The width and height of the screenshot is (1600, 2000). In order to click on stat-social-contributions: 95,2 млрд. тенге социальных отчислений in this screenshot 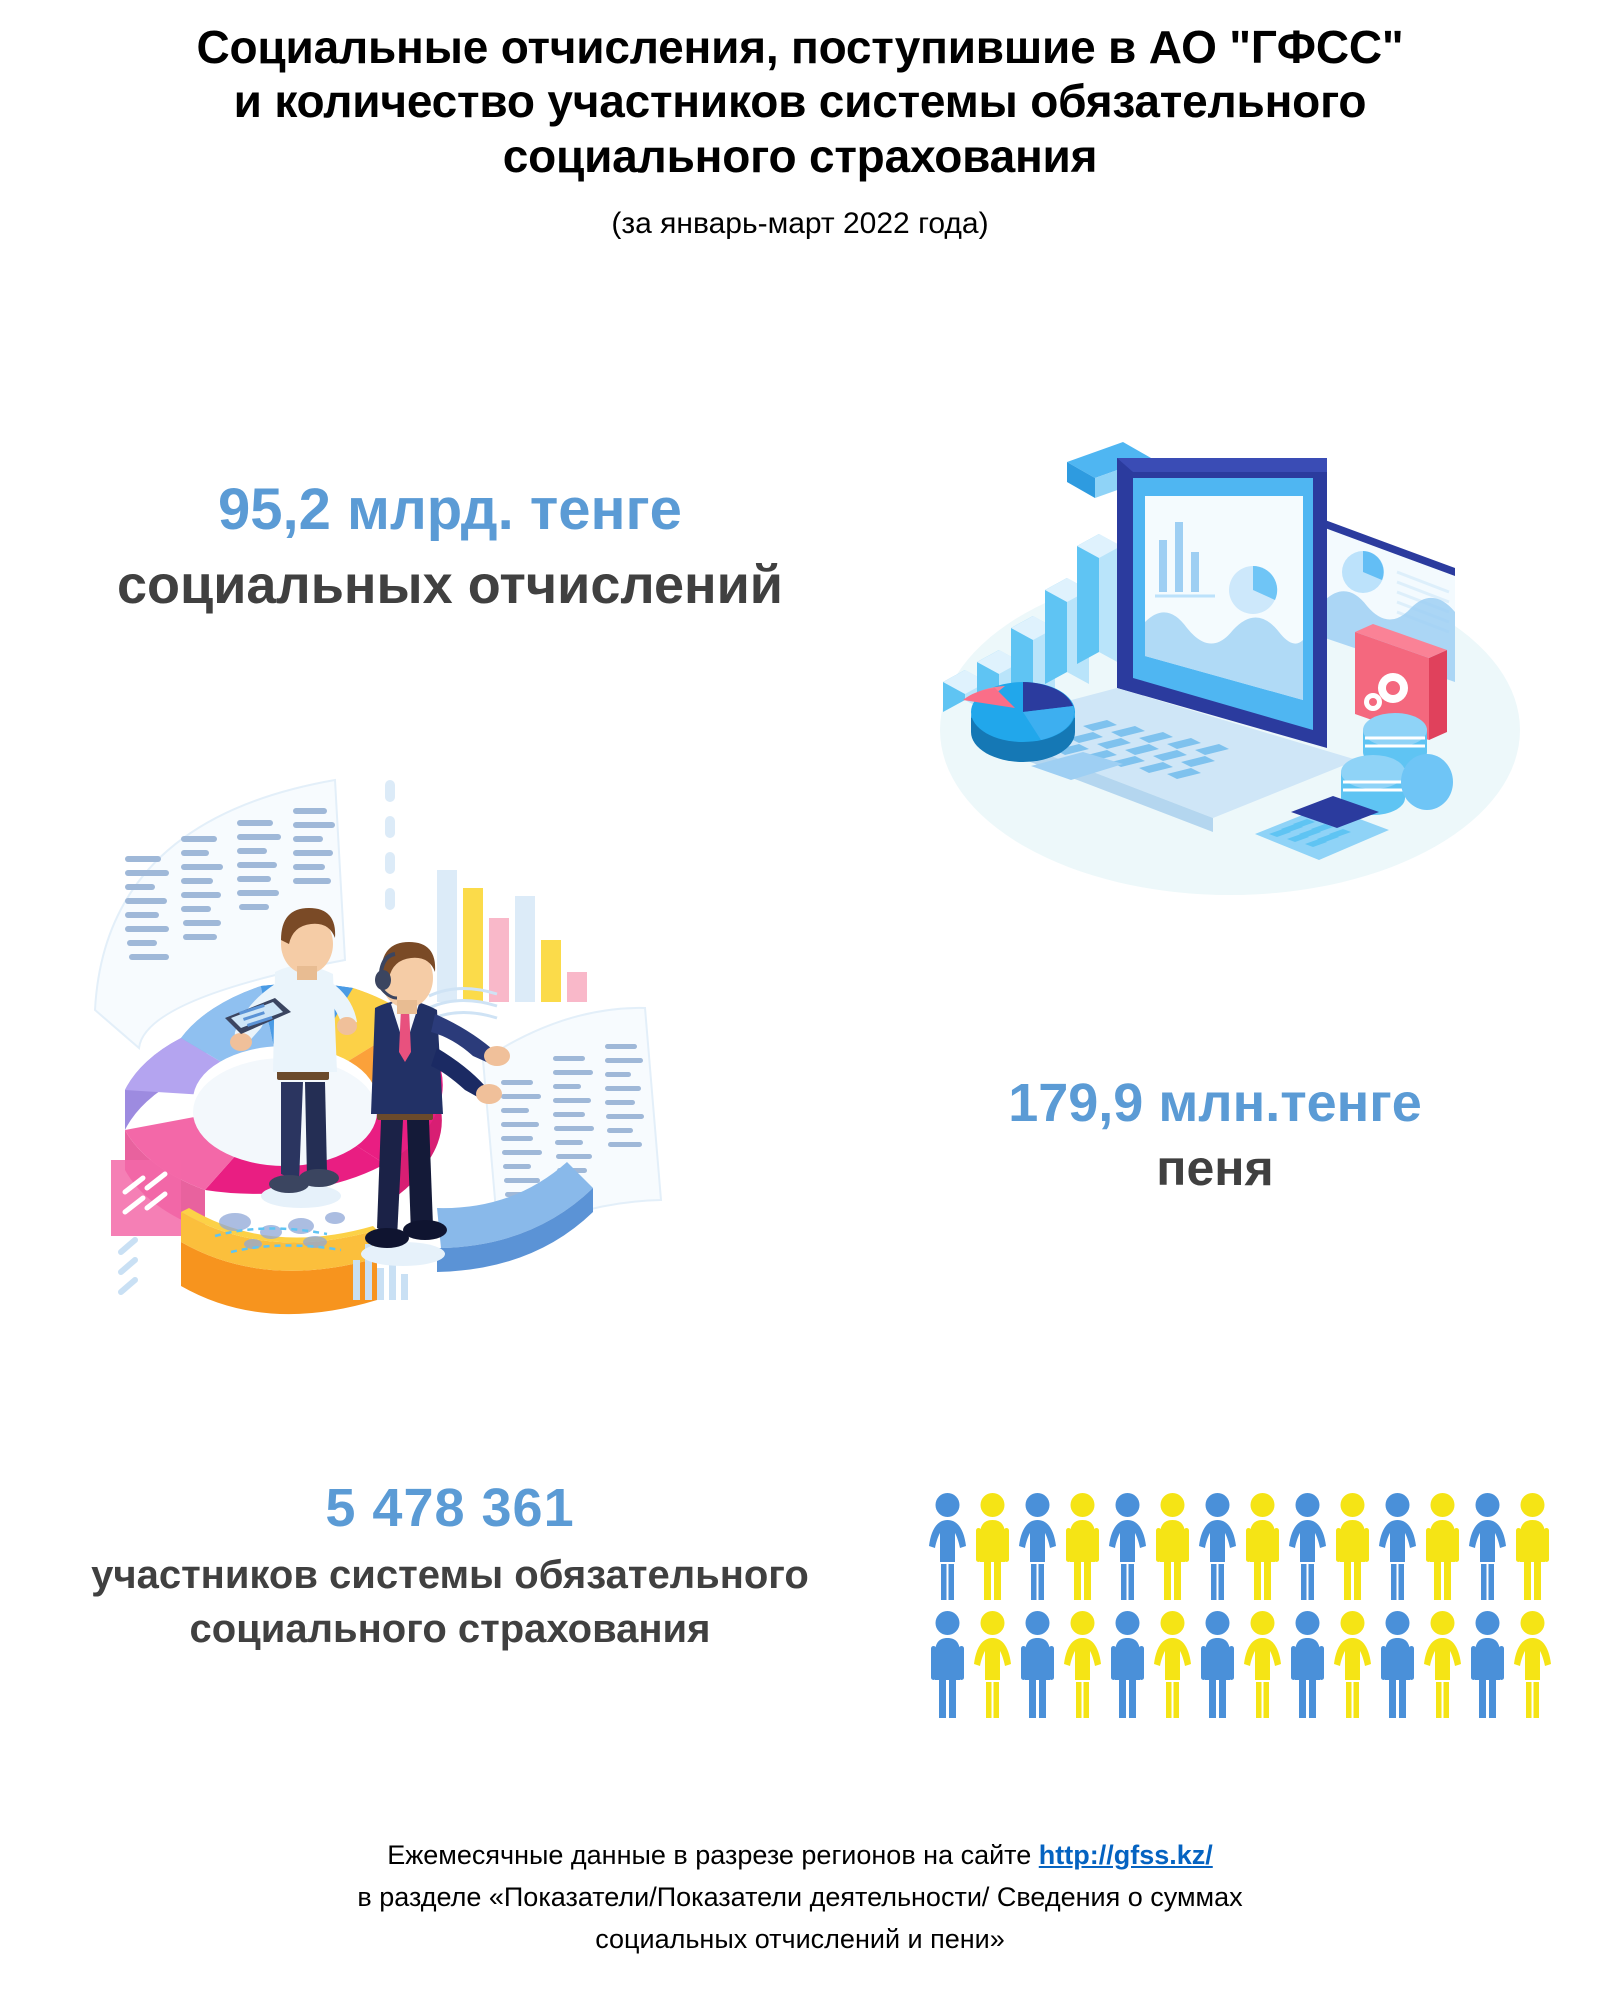, I will do `click(450, 546)`.